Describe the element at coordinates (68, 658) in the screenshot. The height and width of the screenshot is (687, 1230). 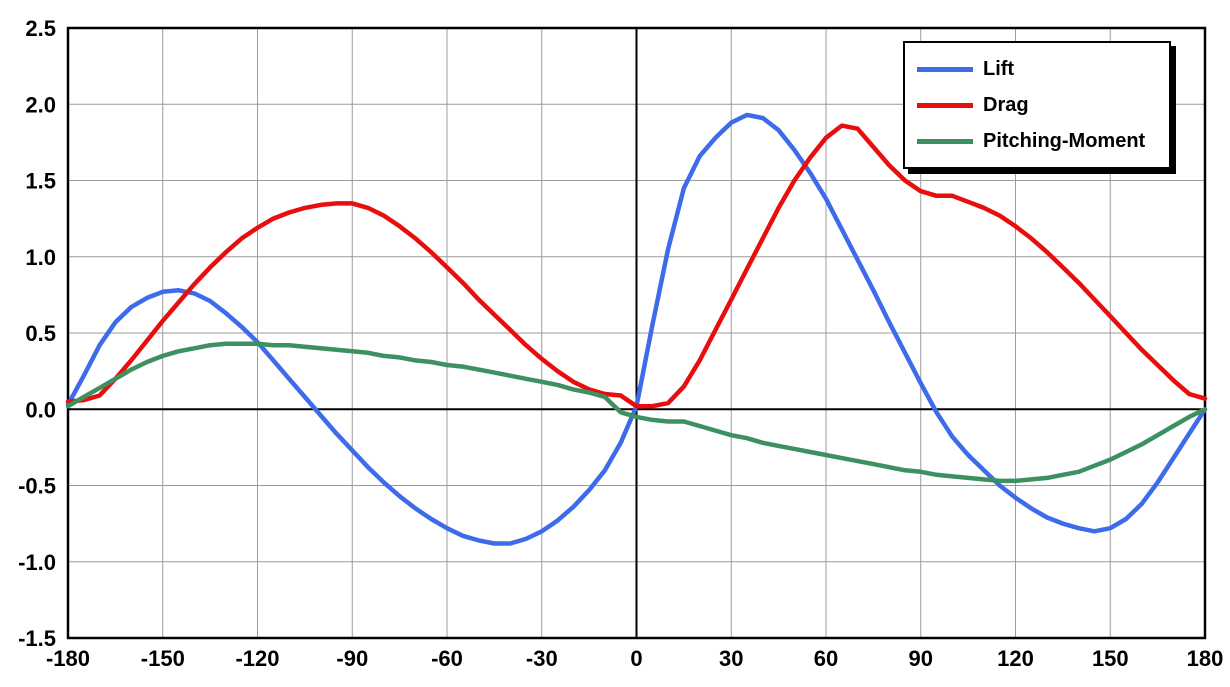
I see `svg-text: -180` at that location.